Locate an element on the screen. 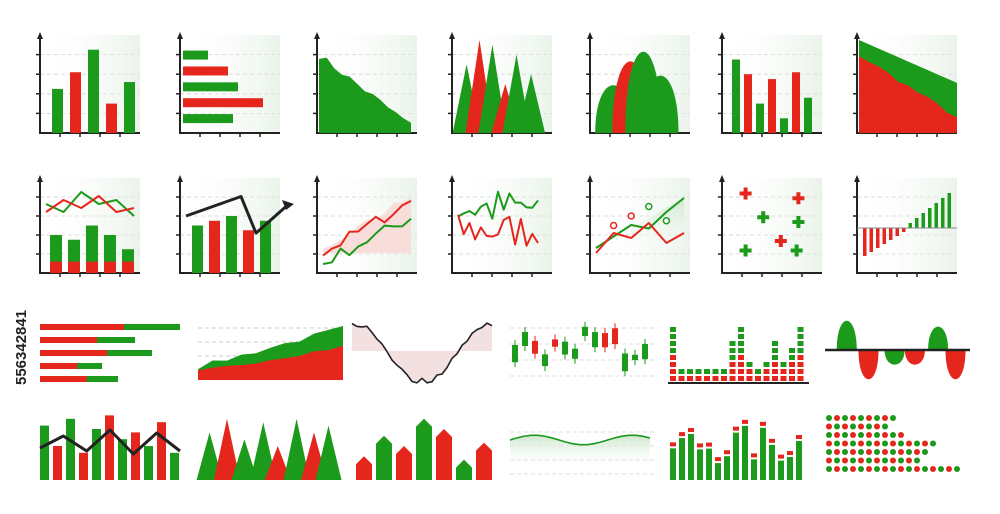  point is located at coordinates (613, 225).